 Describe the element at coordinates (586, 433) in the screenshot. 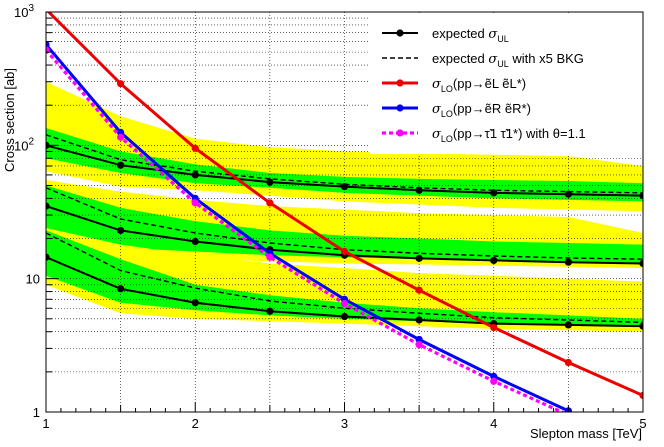

I see `x-axis-title: Slepton mass [TeV]` at that location.